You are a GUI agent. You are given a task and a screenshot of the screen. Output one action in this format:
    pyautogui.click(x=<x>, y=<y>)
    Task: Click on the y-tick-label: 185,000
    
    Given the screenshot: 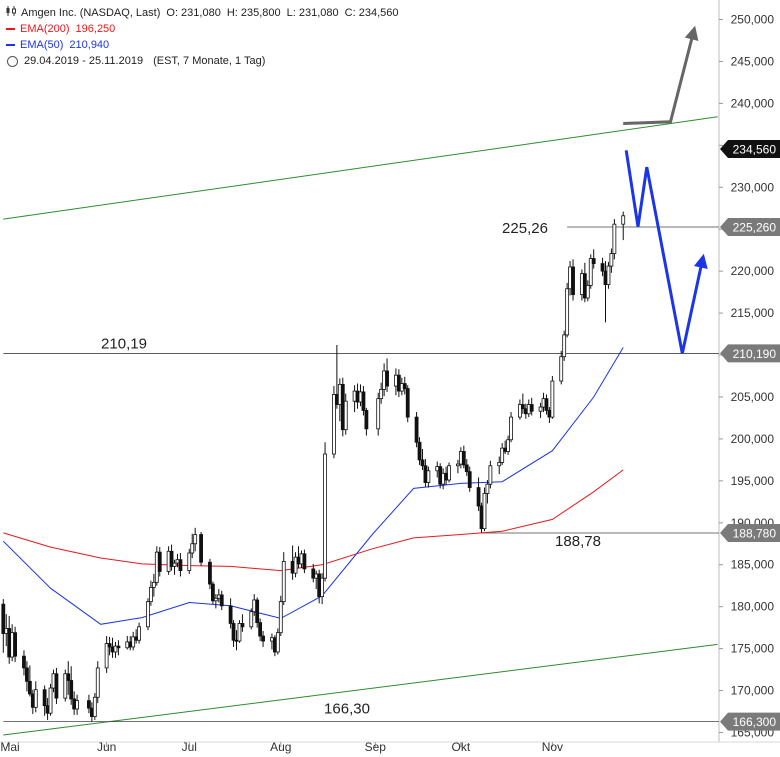 What is the action you would take?
    pyautogui.click(x=753, y=565)
    